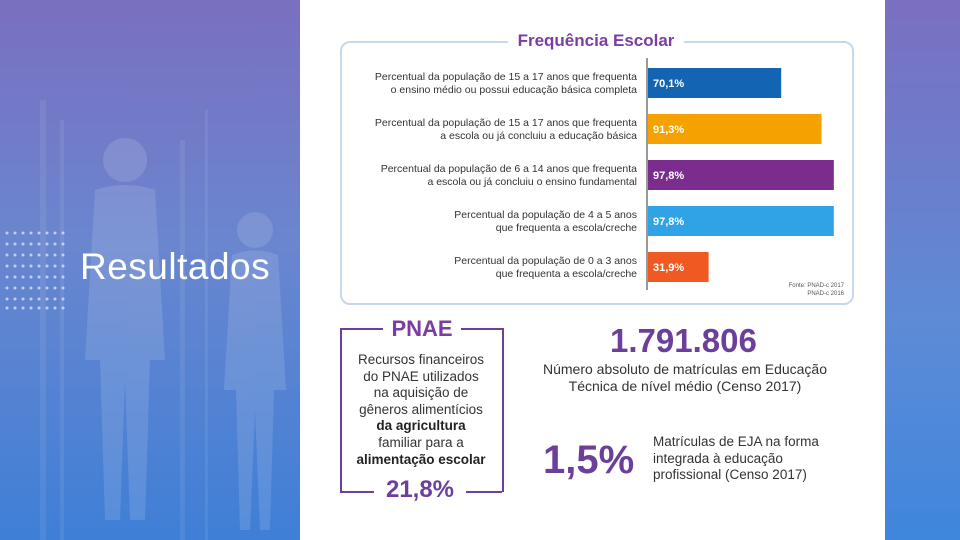  Describe the element at coordinates (736, 441) in the screenshot. I see `eja-desc-line: Matrículas de EJA na forma` at that location.